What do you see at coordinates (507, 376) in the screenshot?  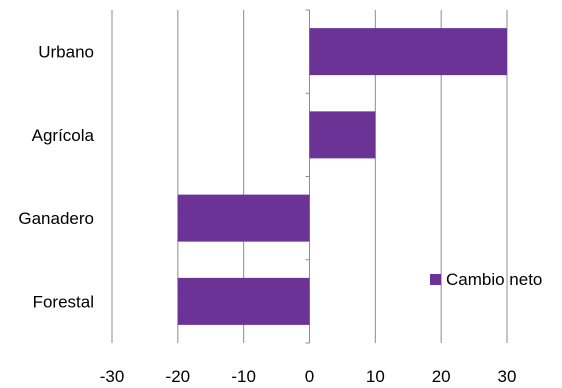 I see `x-tick-label: 30` at bounding box center [507, 376].